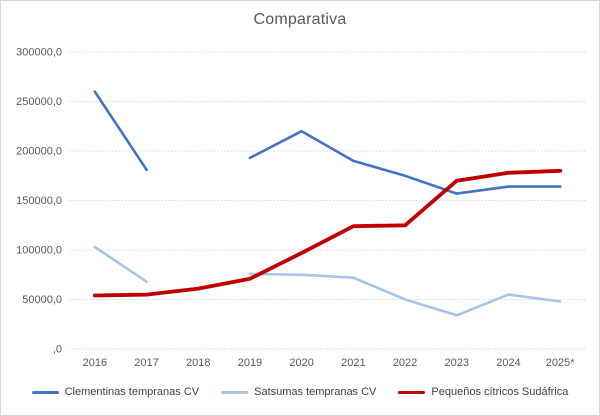  I want to click on x-axis-tick-label: 2023, so click(457, 363).